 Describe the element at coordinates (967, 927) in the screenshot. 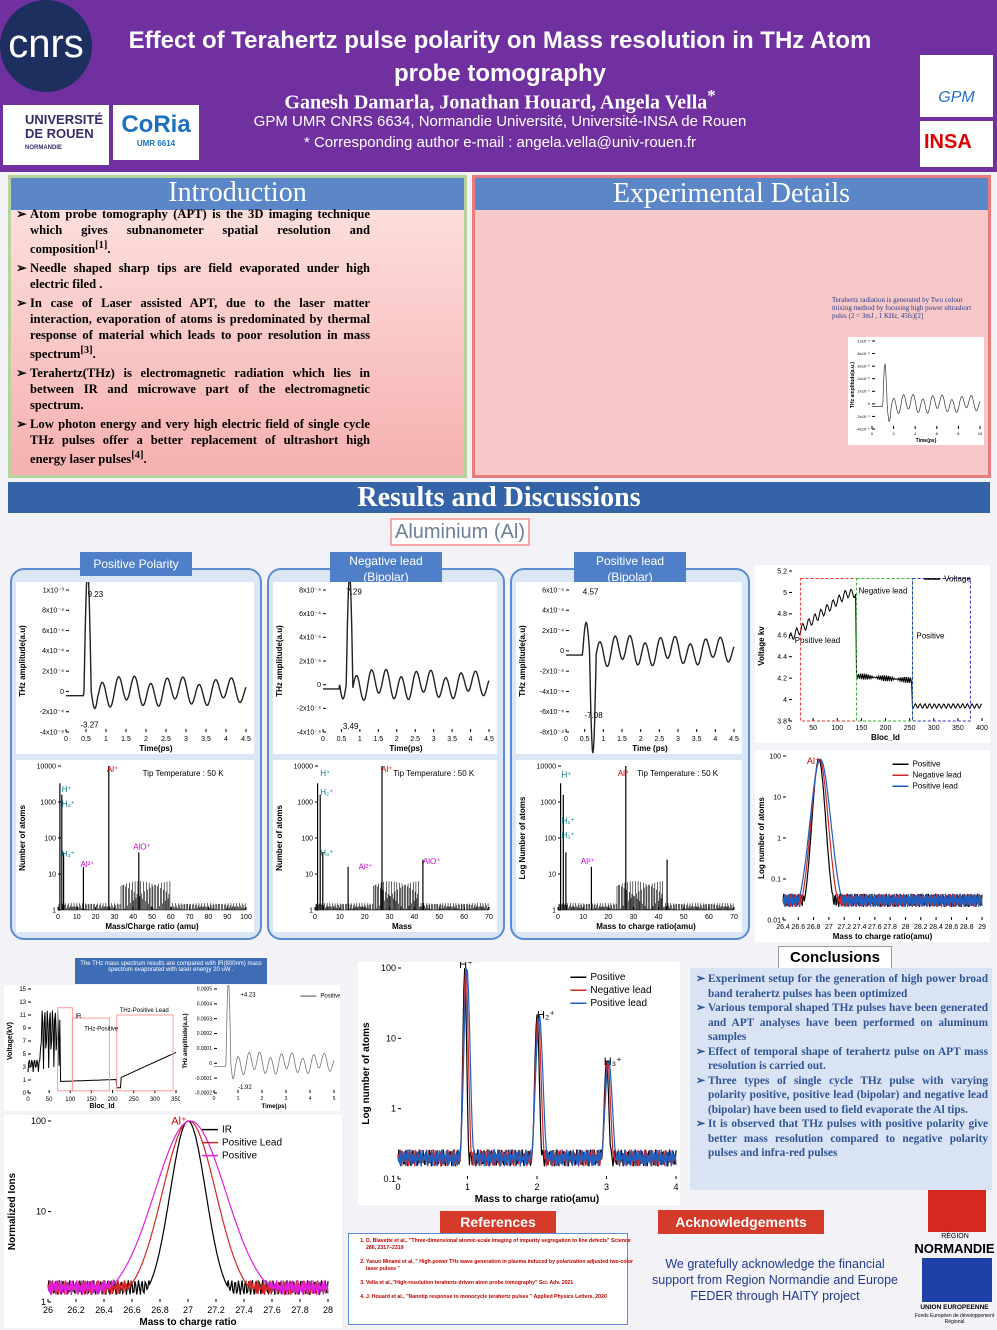

I see `x-tick-label: 28.8` at that location.